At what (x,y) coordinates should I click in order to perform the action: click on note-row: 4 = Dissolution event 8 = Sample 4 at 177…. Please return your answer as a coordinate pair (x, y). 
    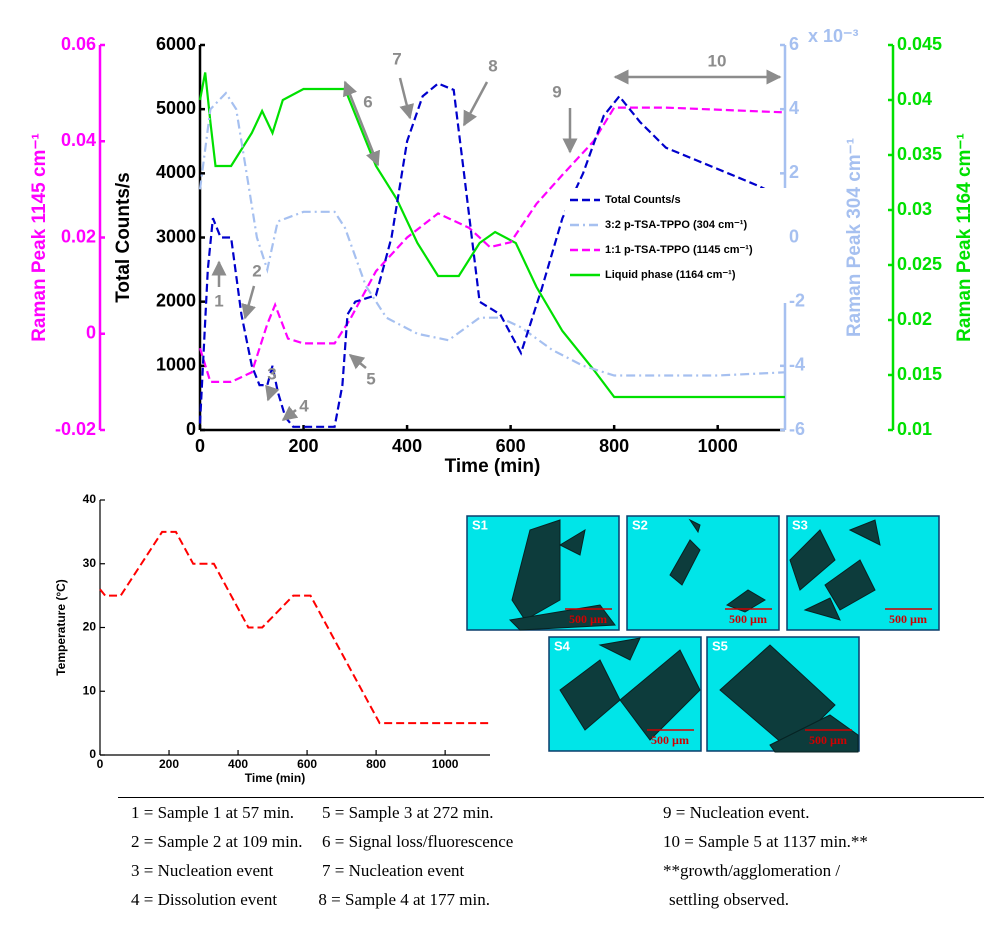
    Looking at the image, I should click on (551, 899).